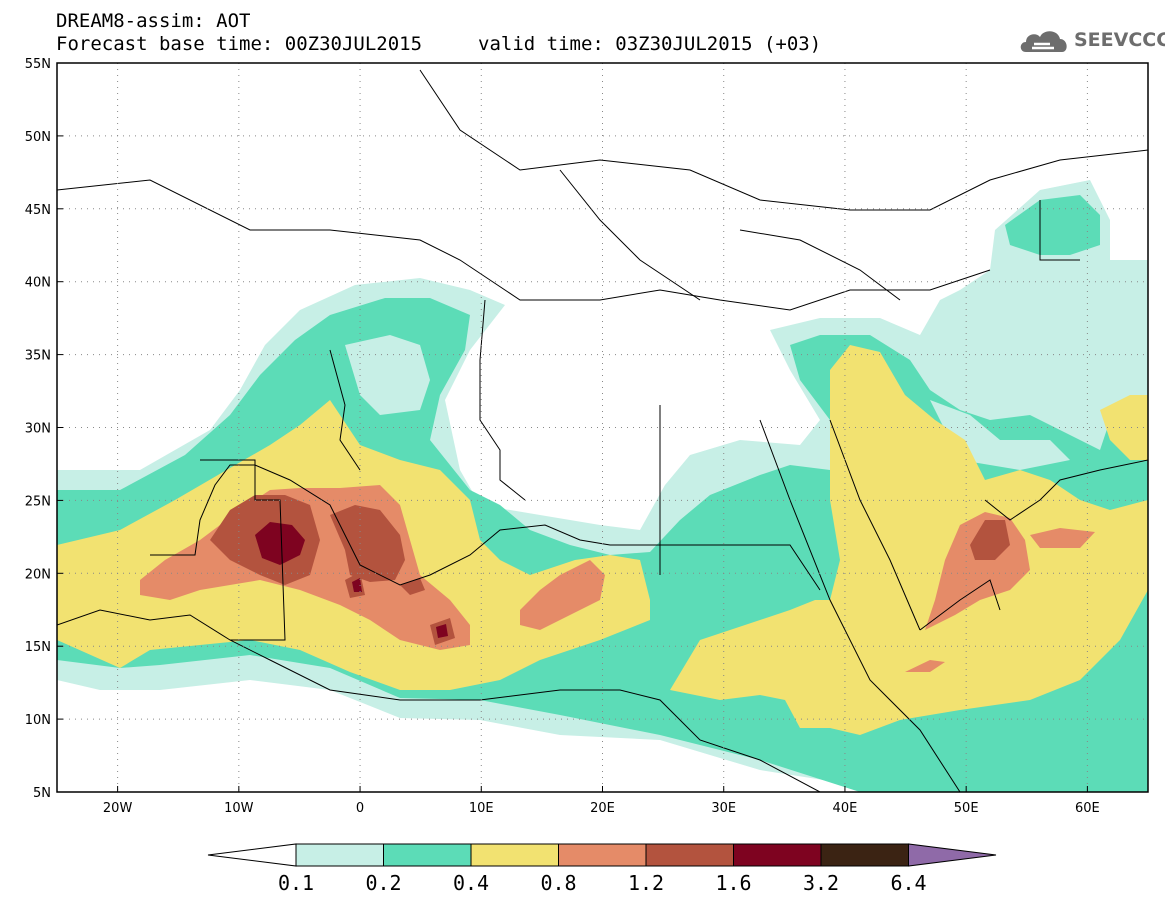  I want to click on colorbar-label: 3.2, so click(821, 883).